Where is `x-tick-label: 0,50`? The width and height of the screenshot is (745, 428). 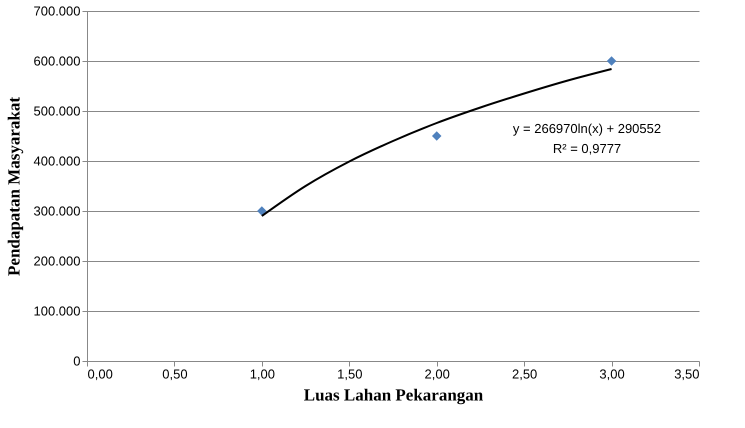 x-tick-label: 0,50 is located at coordinates (175, 374).